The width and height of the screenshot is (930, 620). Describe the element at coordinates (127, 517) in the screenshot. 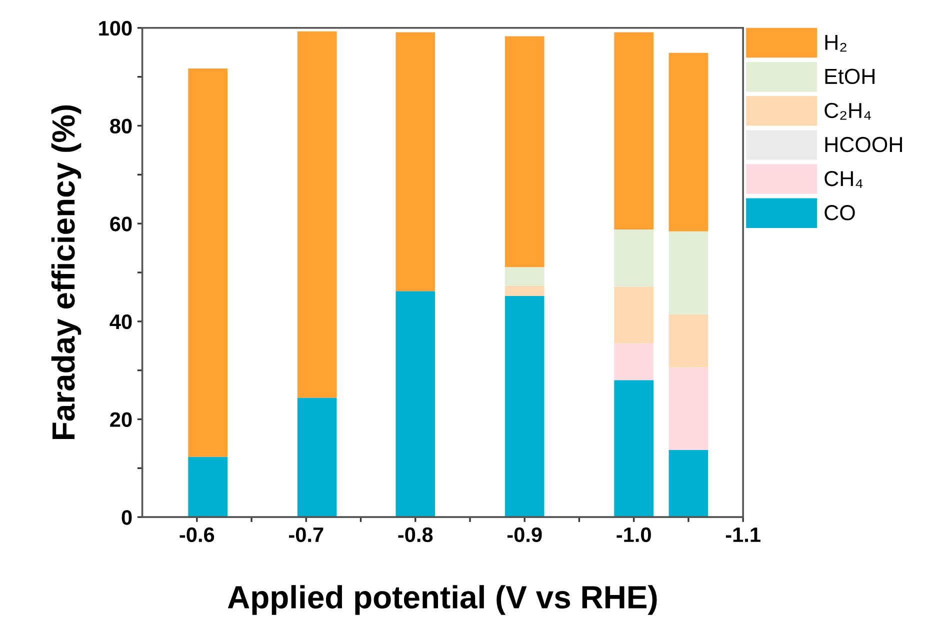

I see `y-tick-label: 0` at that location.